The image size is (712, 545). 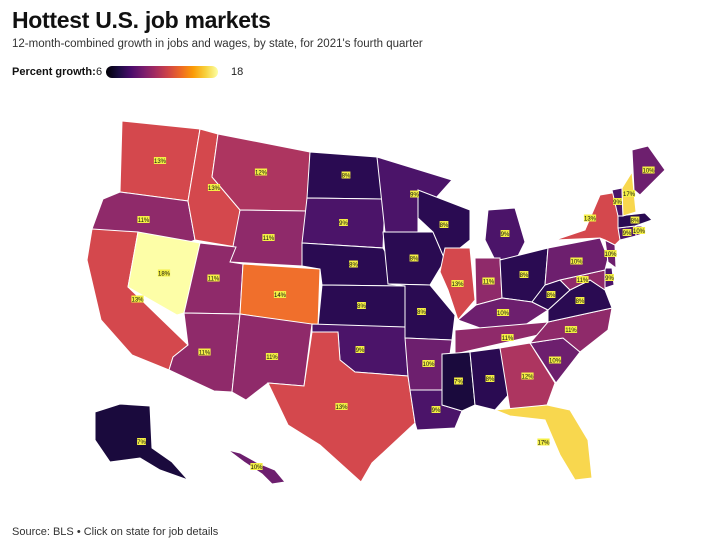 I want to click on state-label-text: 14%, so click(x=280, y=296).